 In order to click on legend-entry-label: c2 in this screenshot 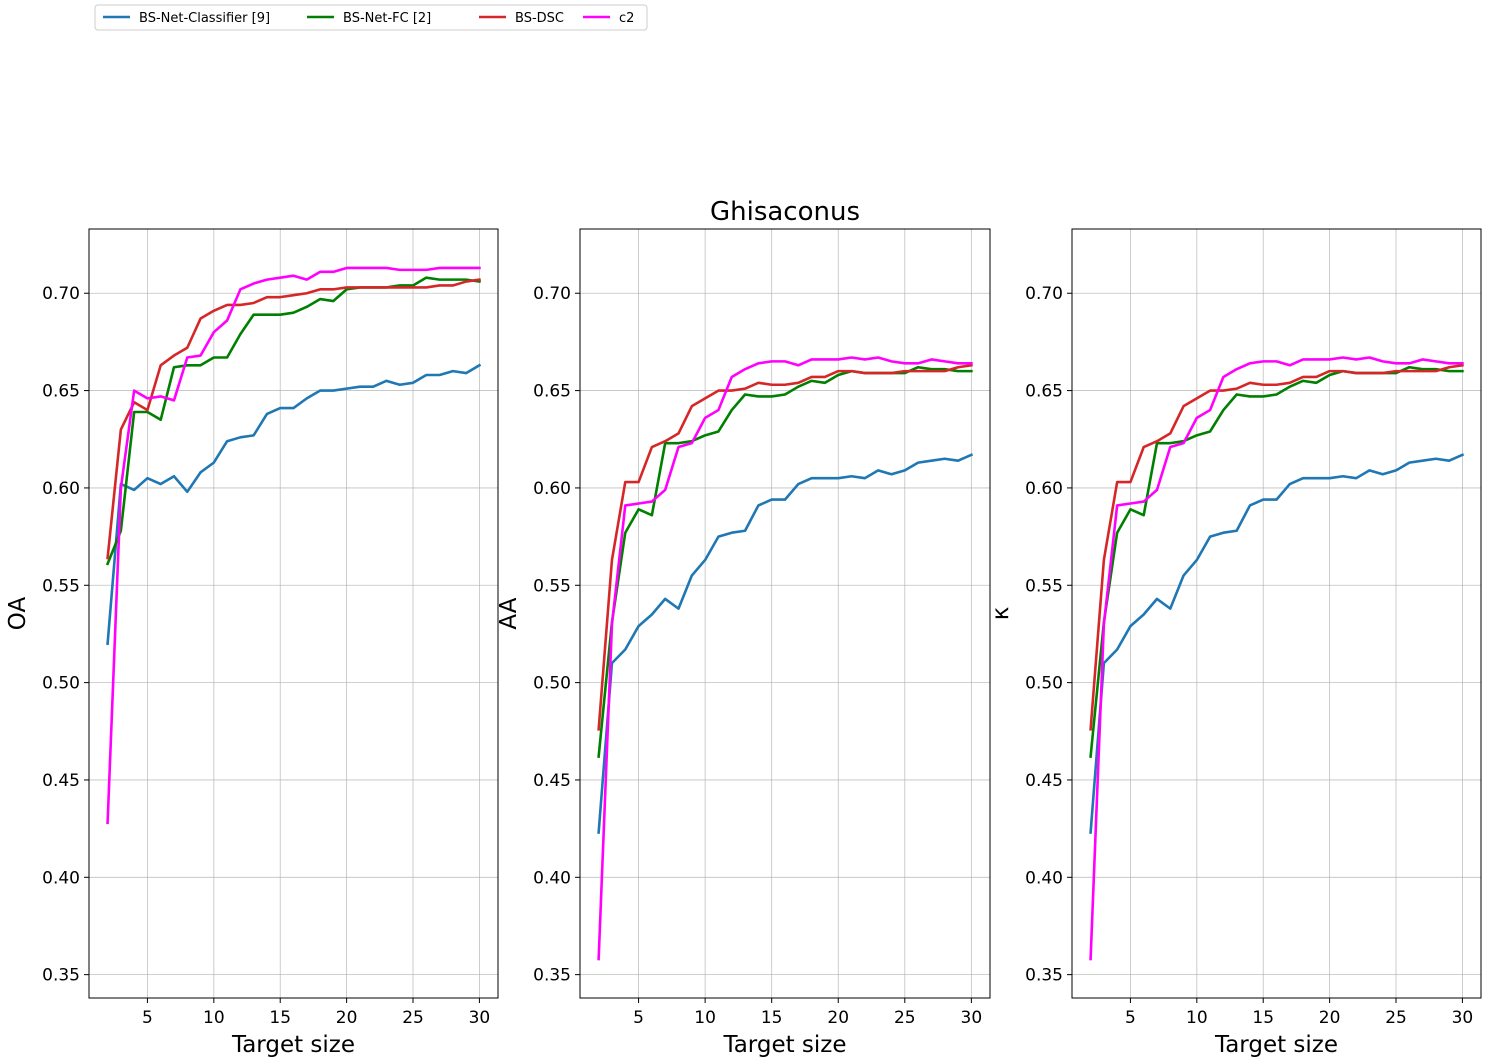, I will do `click(626, 18)`.